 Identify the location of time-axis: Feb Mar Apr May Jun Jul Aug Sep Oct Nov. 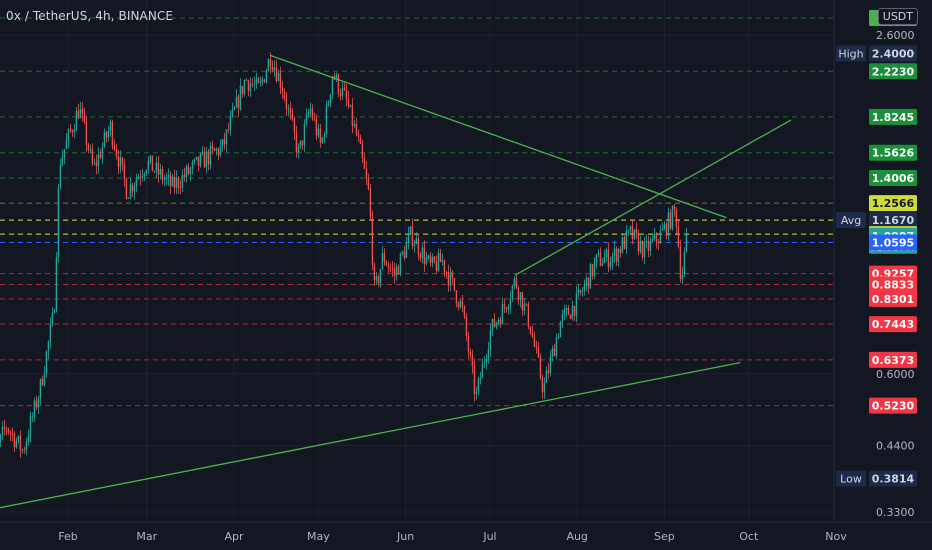
(466, 535).